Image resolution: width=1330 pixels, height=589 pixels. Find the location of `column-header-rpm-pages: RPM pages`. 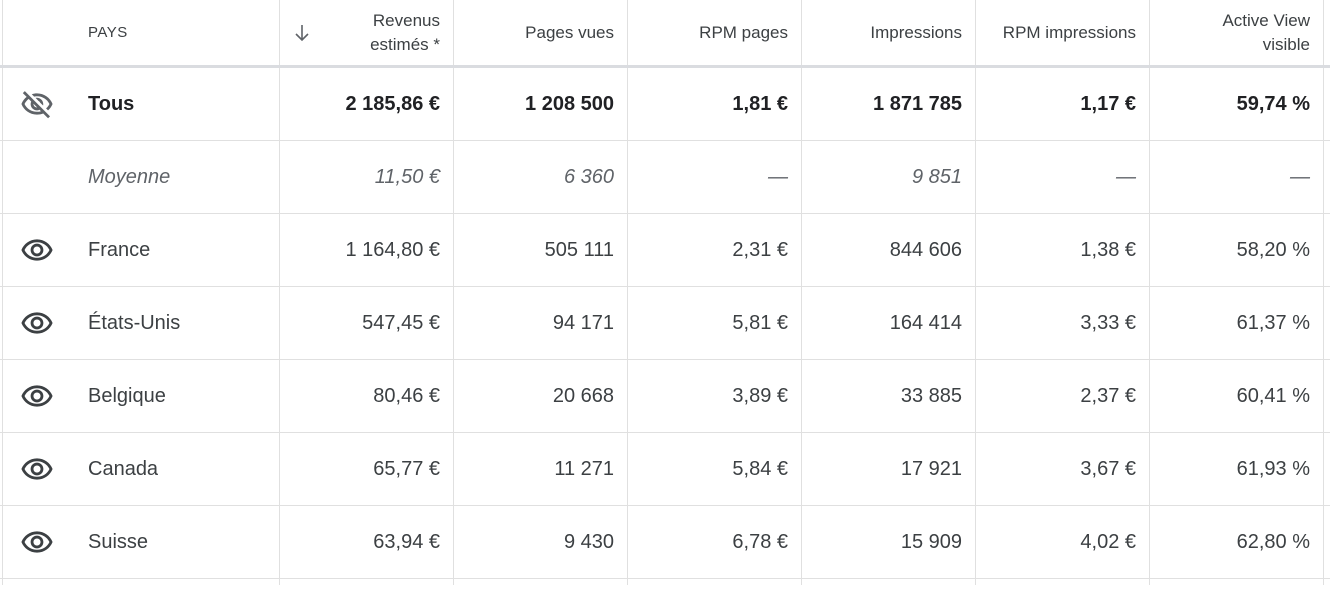

column-header-rpm-pages: RPM pages is located at coordinates (714, 32).